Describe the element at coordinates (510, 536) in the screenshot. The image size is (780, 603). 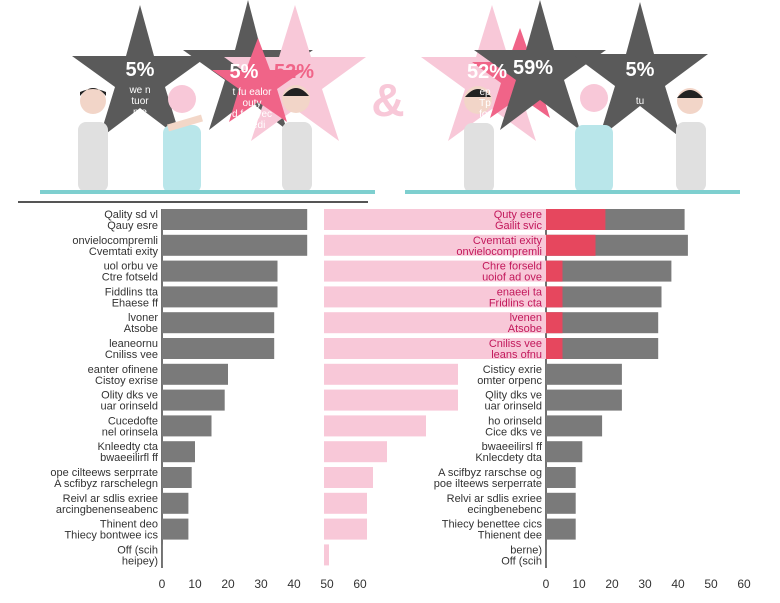
I see `category-label: Thienent dee` at that location.